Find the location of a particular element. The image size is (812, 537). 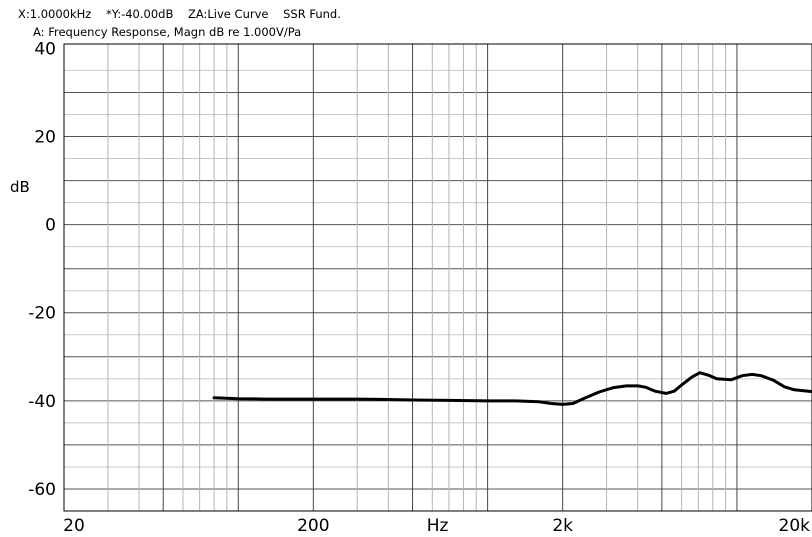

response-curve is located at coordinates (513, 389).